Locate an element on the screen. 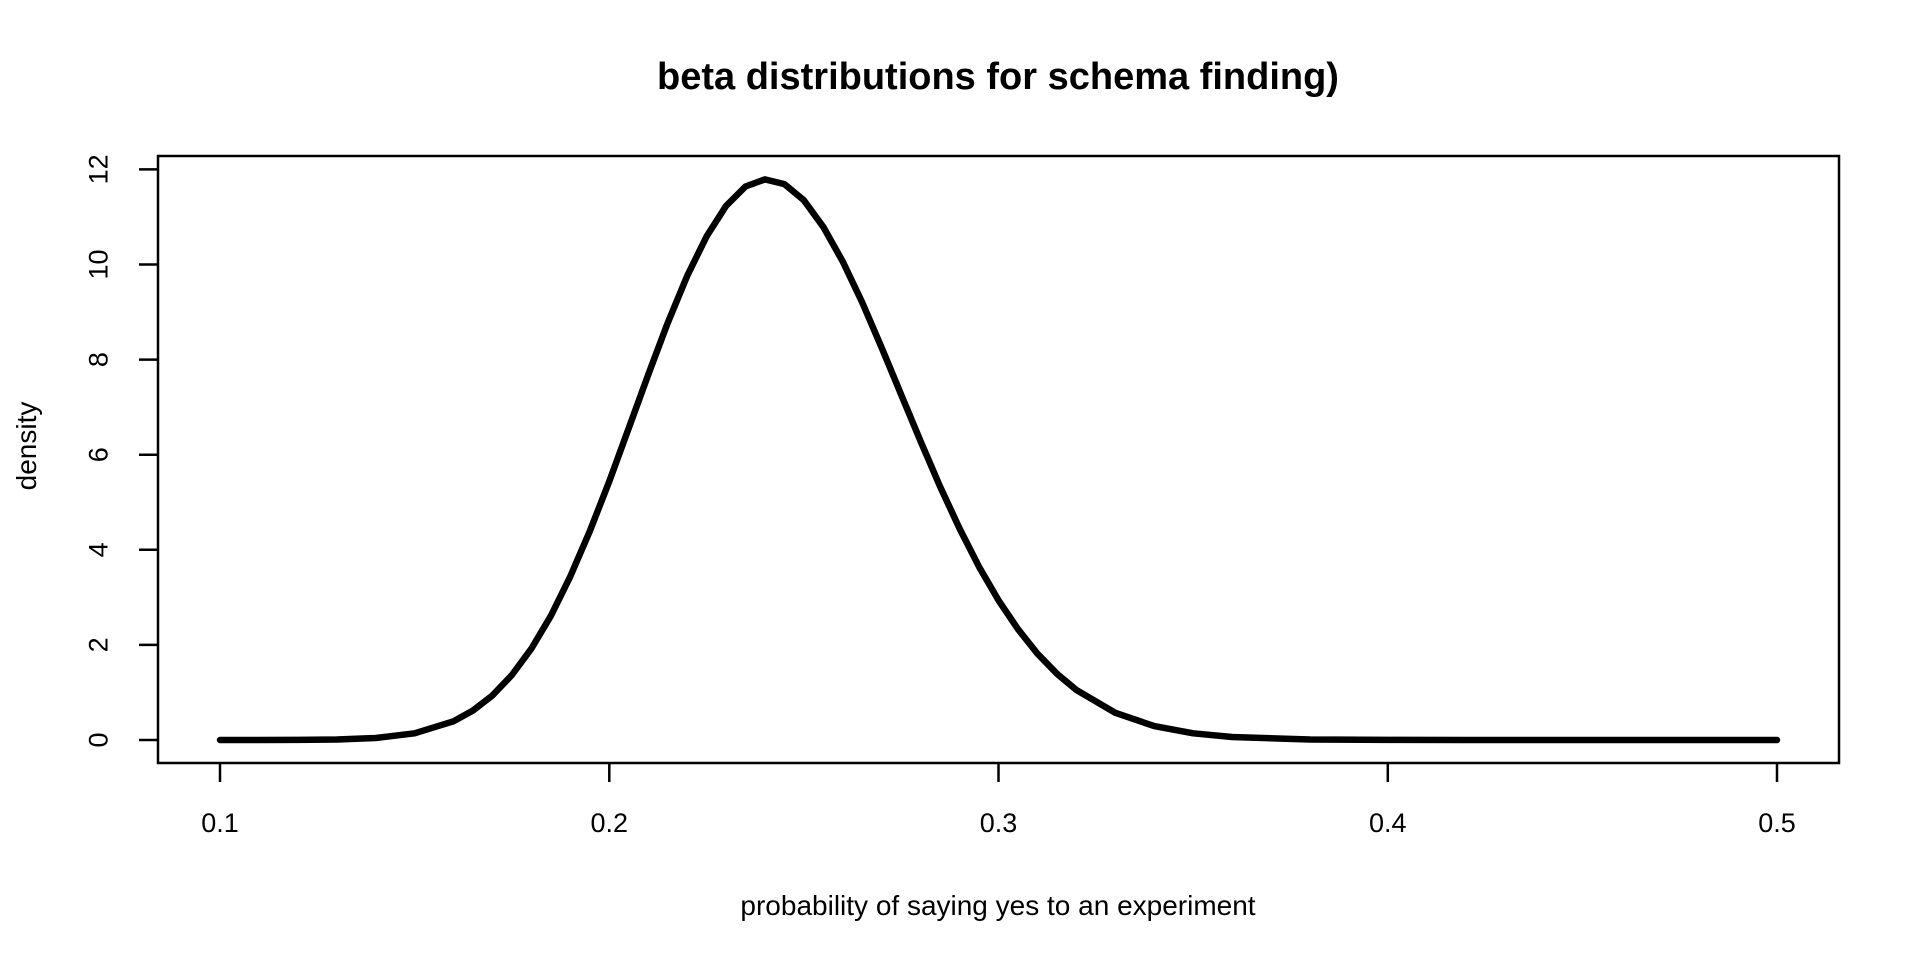 The width and height of the screenshot is (1920, 960). x-tick-label: 0.2 is located at coordinates (610, 823).